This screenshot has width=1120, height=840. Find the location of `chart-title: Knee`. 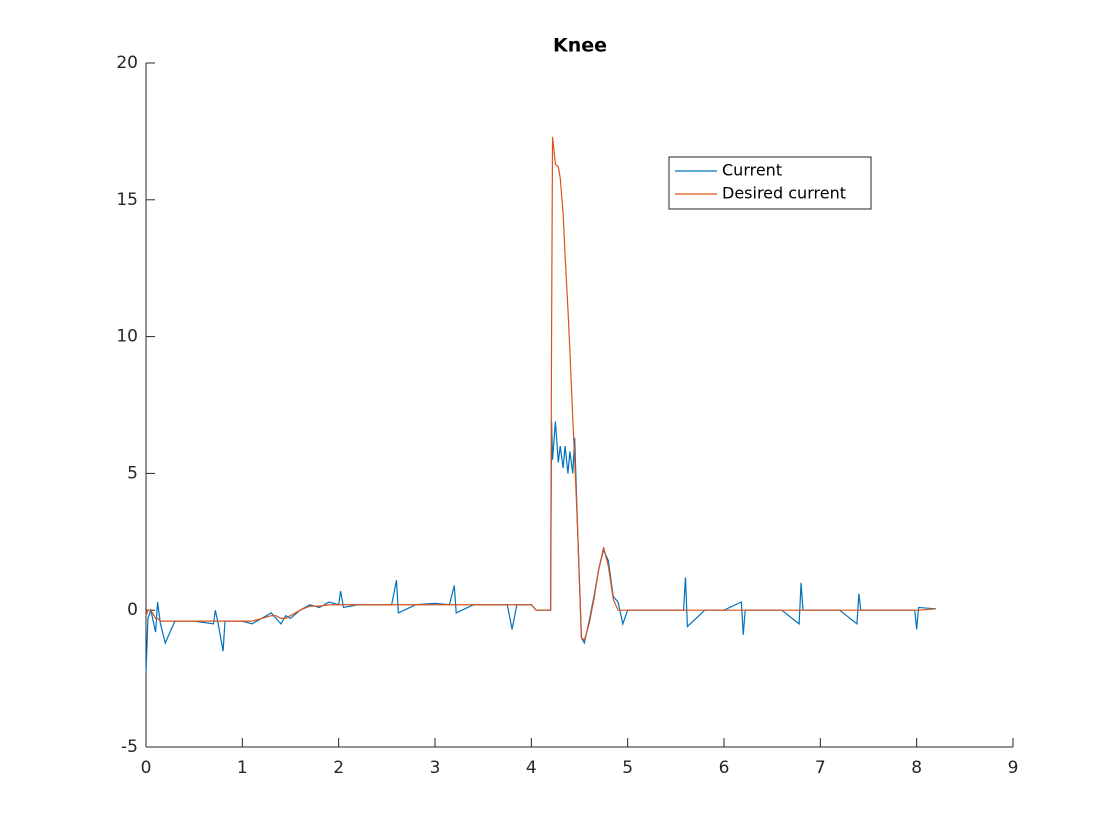

chart-title: Knee is located at coordinates (580, 46).